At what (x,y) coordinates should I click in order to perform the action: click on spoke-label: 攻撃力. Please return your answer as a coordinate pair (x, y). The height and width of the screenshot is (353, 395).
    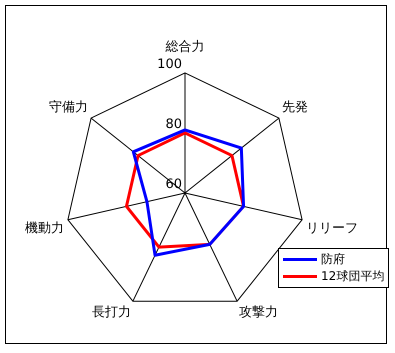
    Looking at the image, I should click on (258, 312).